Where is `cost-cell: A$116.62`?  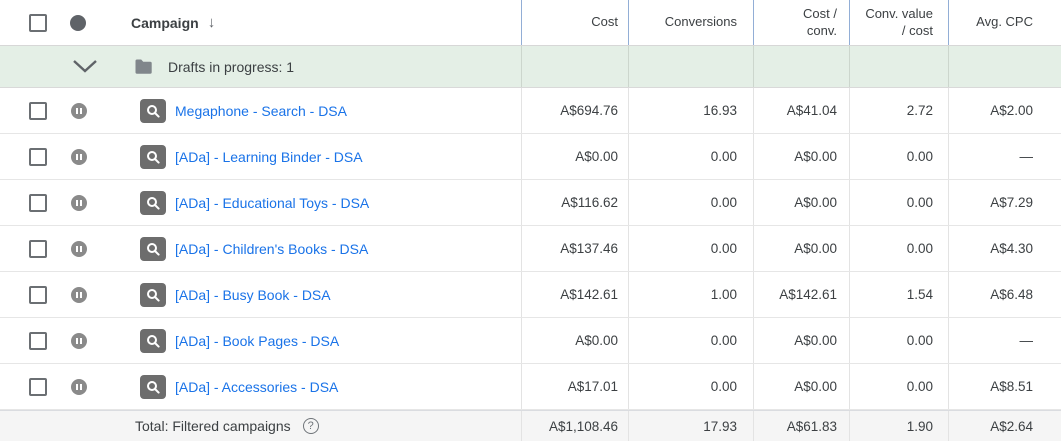
cost-cell: A$116.62 is located at coordinates (574, 202).